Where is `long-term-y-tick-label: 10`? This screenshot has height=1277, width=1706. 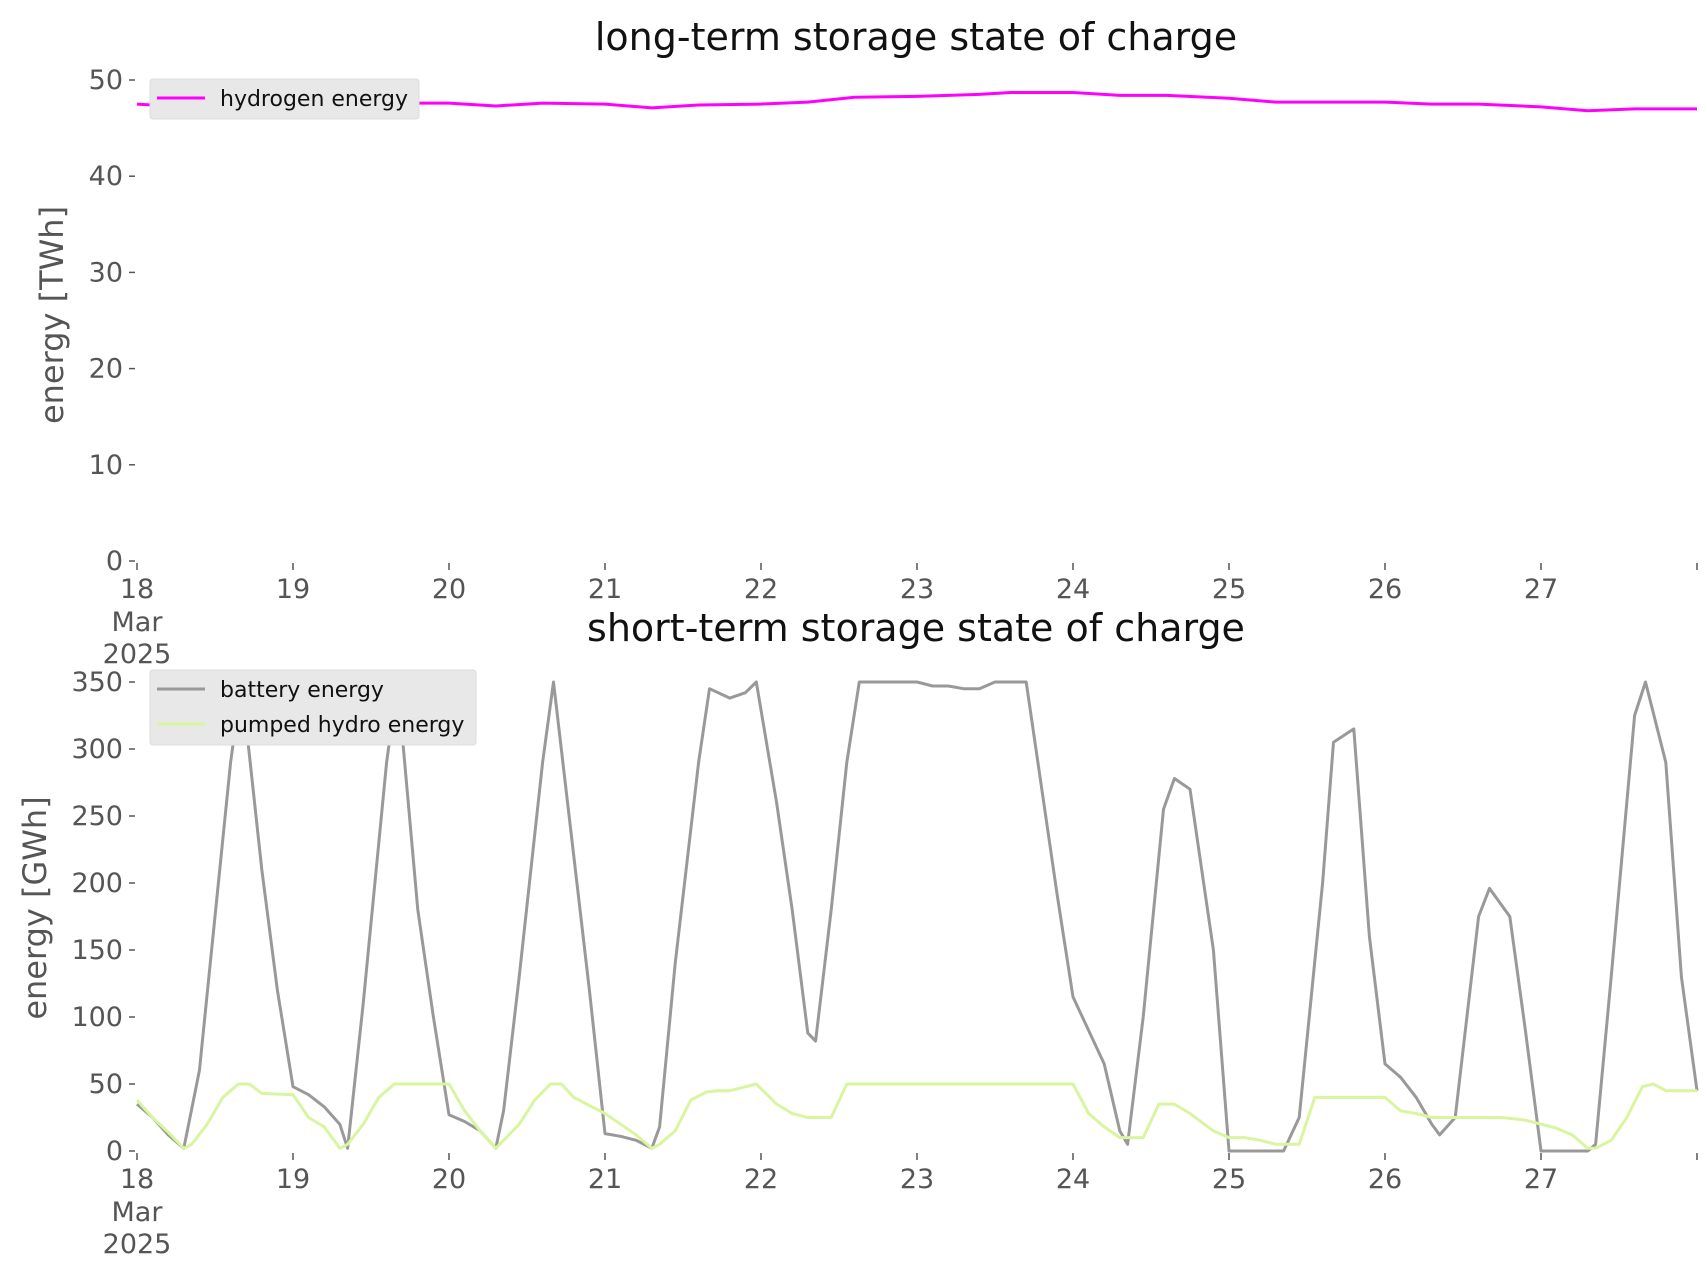 long-term-y-tick-label: 10 is located at coordinates (106, 465).